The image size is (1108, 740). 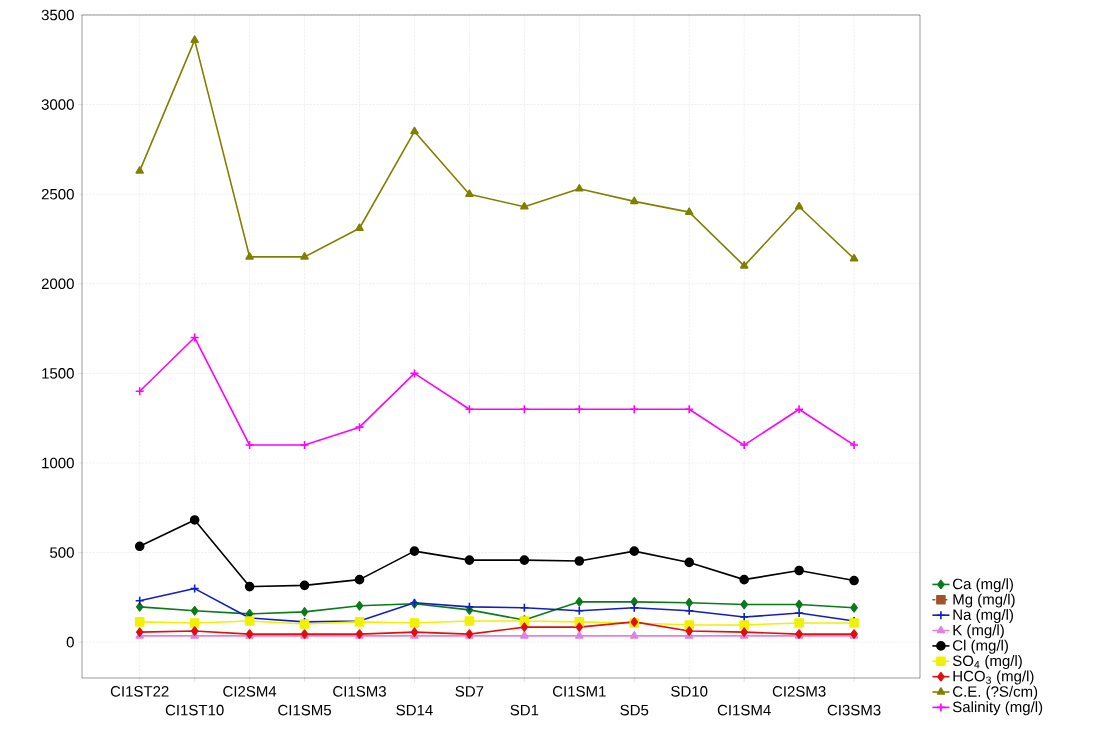 I want to click on legend-label: SO$_{4}$ (mg/l), so click(x=987, y=662).